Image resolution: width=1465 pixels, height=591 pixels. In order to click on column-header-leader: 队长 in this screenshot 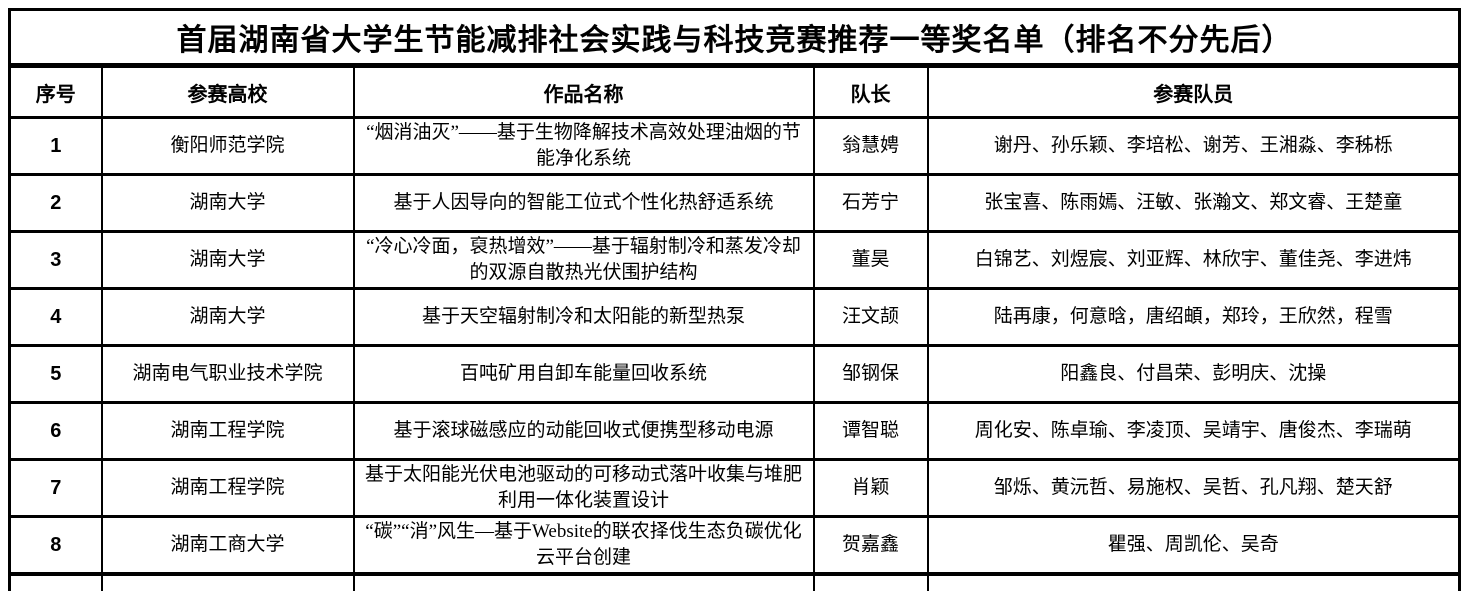, I will do `click(870, 91)`.